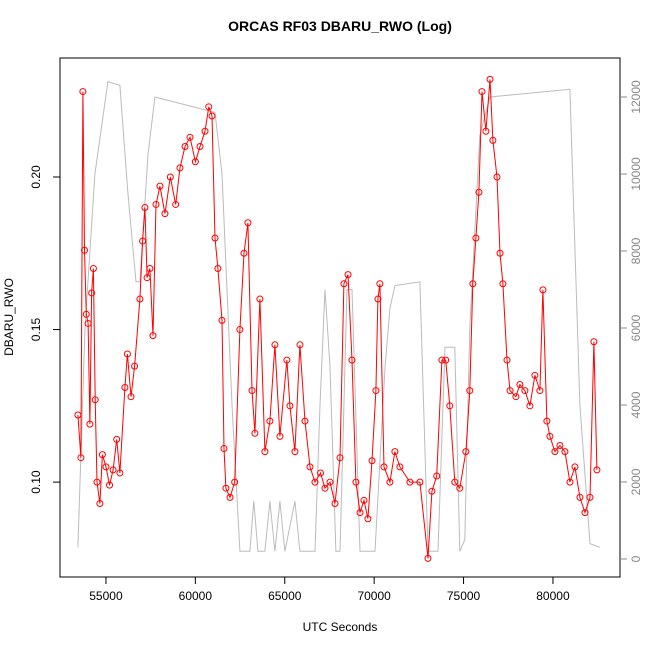 Image resolution: width=650 pixels, height=650 pixels. Describe the element at coordinates (636, 174) in the screenshot. I see `y2-tick-label: 10000` at that location.